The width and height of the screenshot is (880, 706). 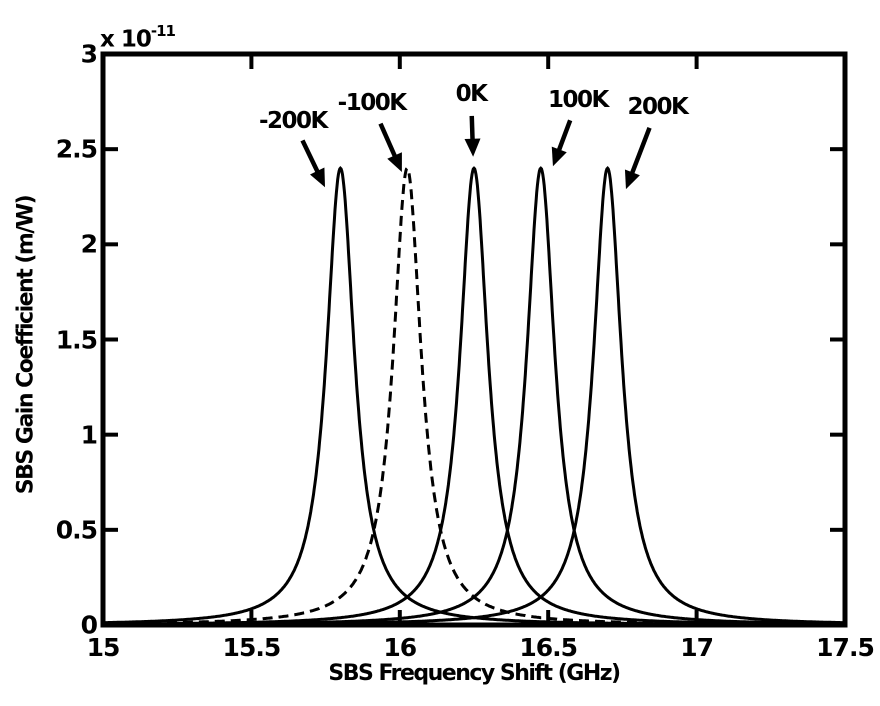 I want to click on y-tick-label: 2.5, so click(x=76, y=149).